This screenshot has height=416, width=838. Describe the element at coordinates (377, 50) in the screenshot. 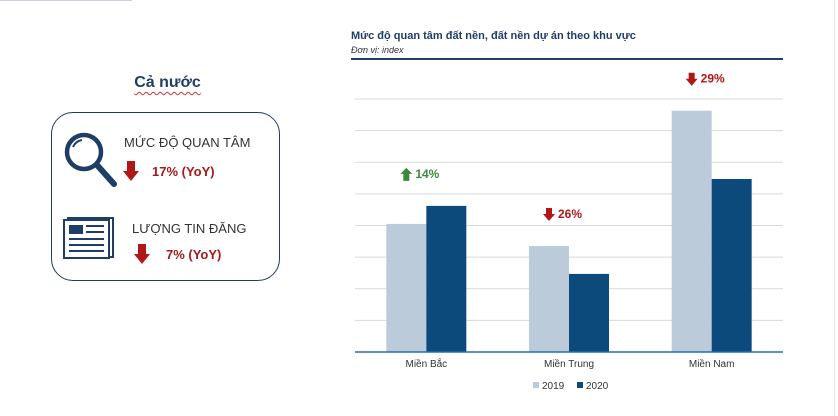

I see `chart-subtitle: Đơn vị: index` at that location.